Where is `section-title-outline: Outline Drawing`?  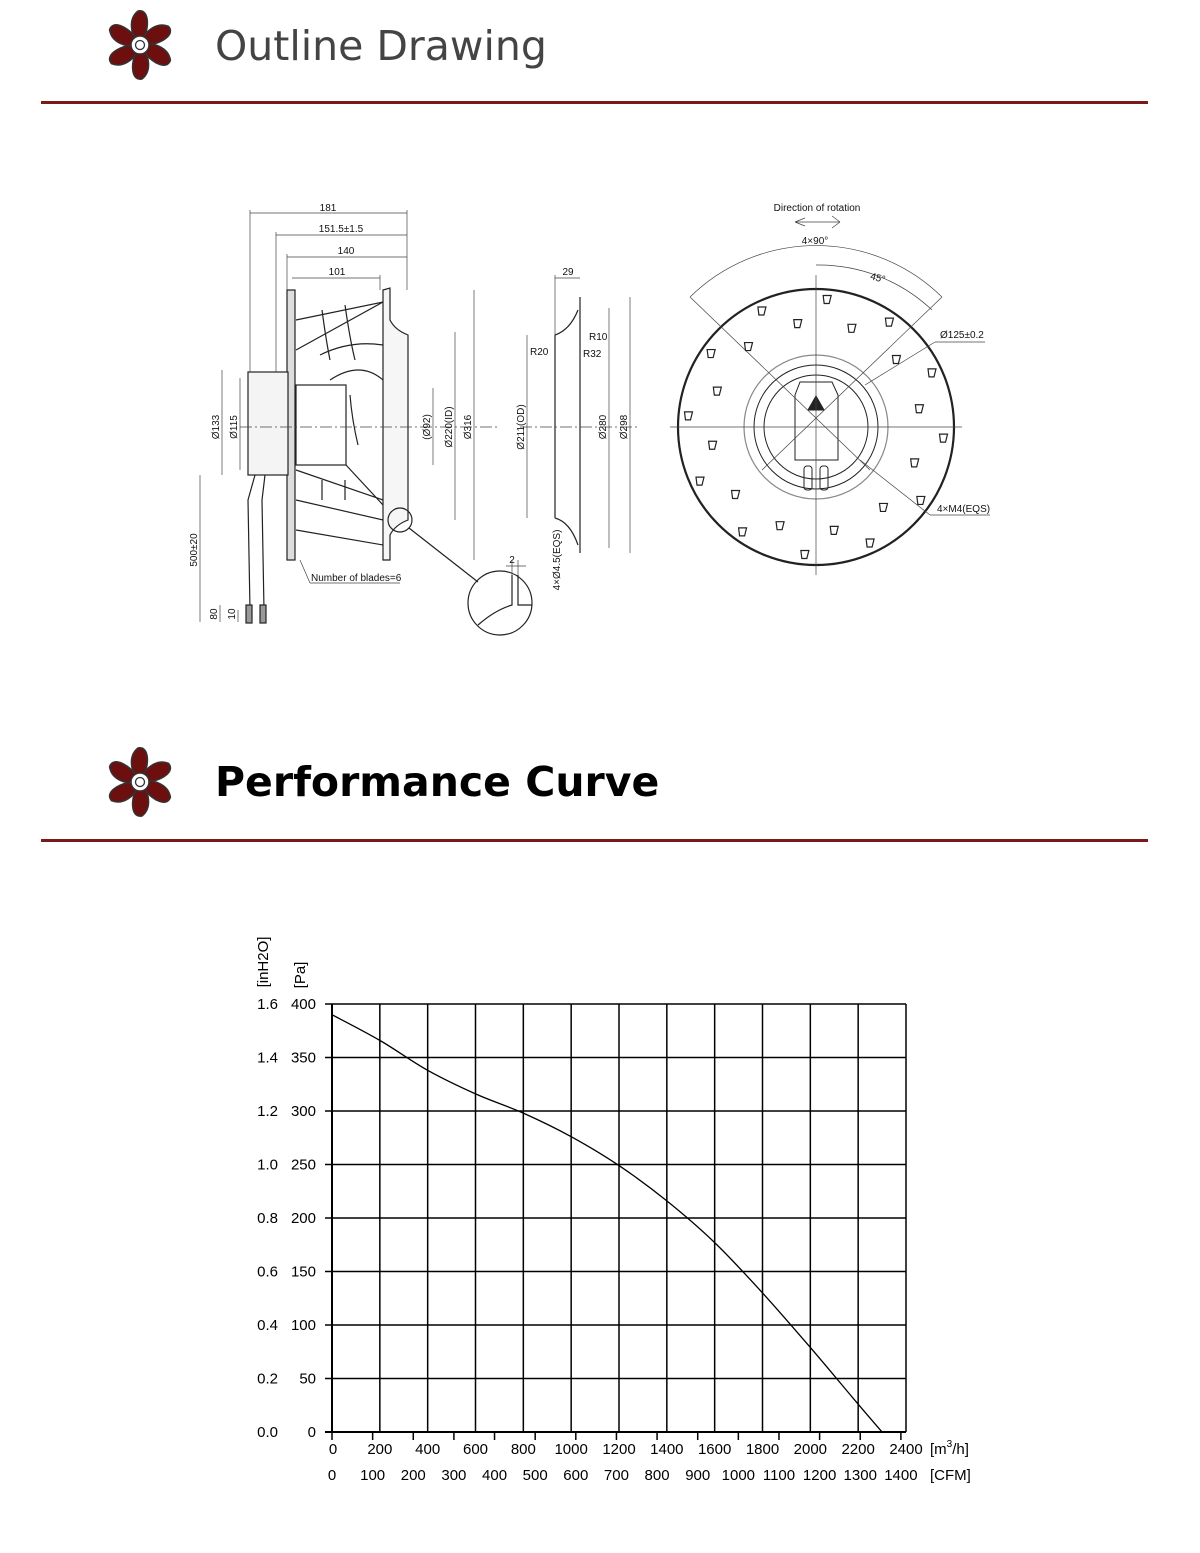 section-title-outline: Outline Drawing is located at coordinates (381, 46).